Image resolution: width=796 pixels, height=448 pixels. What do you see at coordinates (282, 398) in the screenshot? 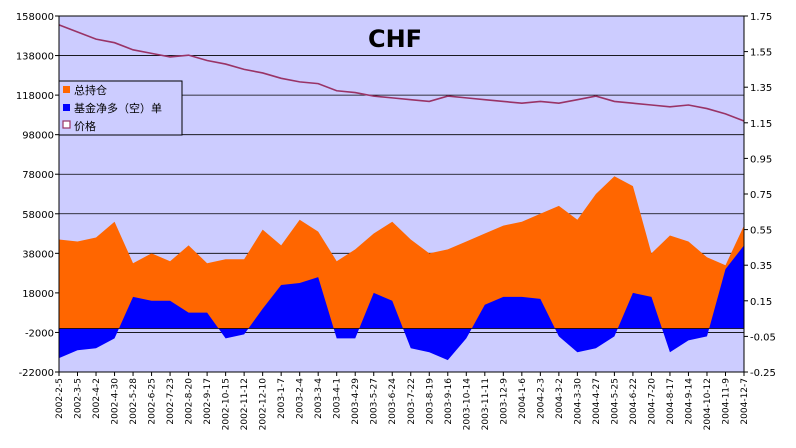
I see `x-tick-label: 2003-1-7` at bounding box center [282, 398].